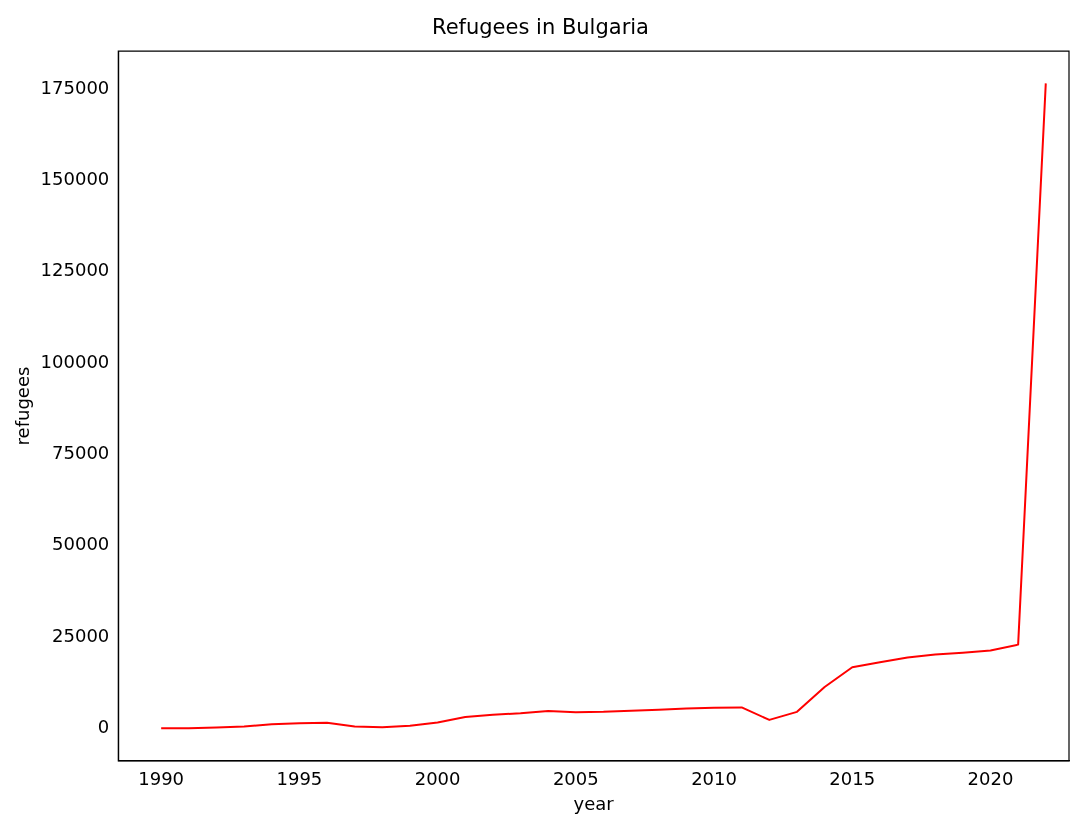  I want to click on y-axis-title: refugees, so click(23, 406).